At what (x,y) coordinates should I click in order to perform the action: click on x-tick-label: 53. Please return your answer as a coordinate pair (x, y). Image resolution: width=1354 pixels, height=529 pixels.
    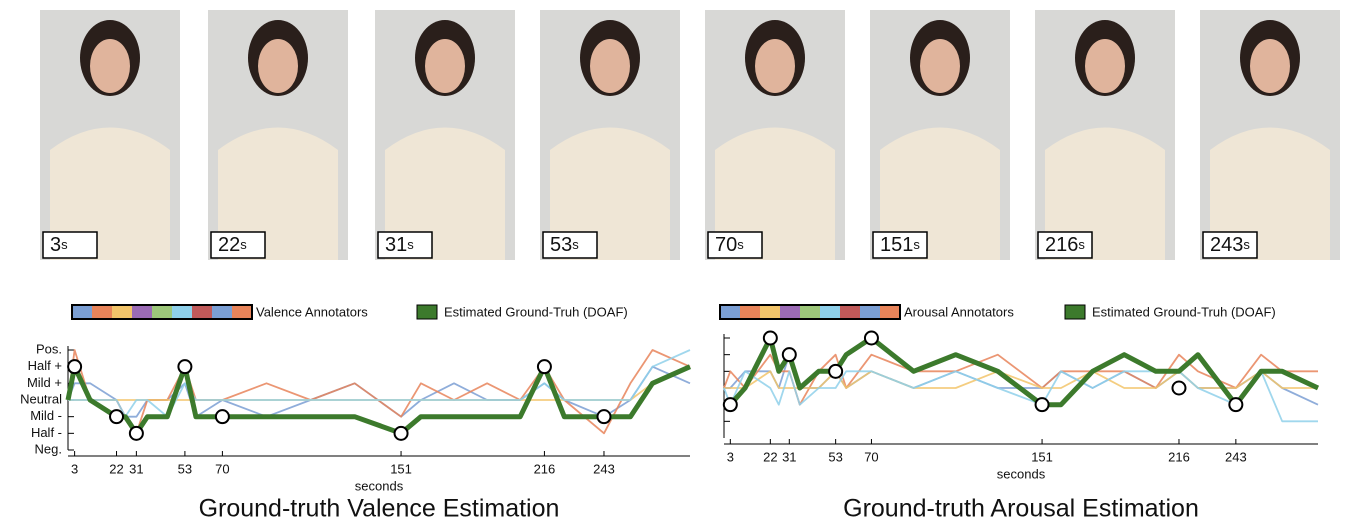
    Looking at the image, I should click on (185, 468).